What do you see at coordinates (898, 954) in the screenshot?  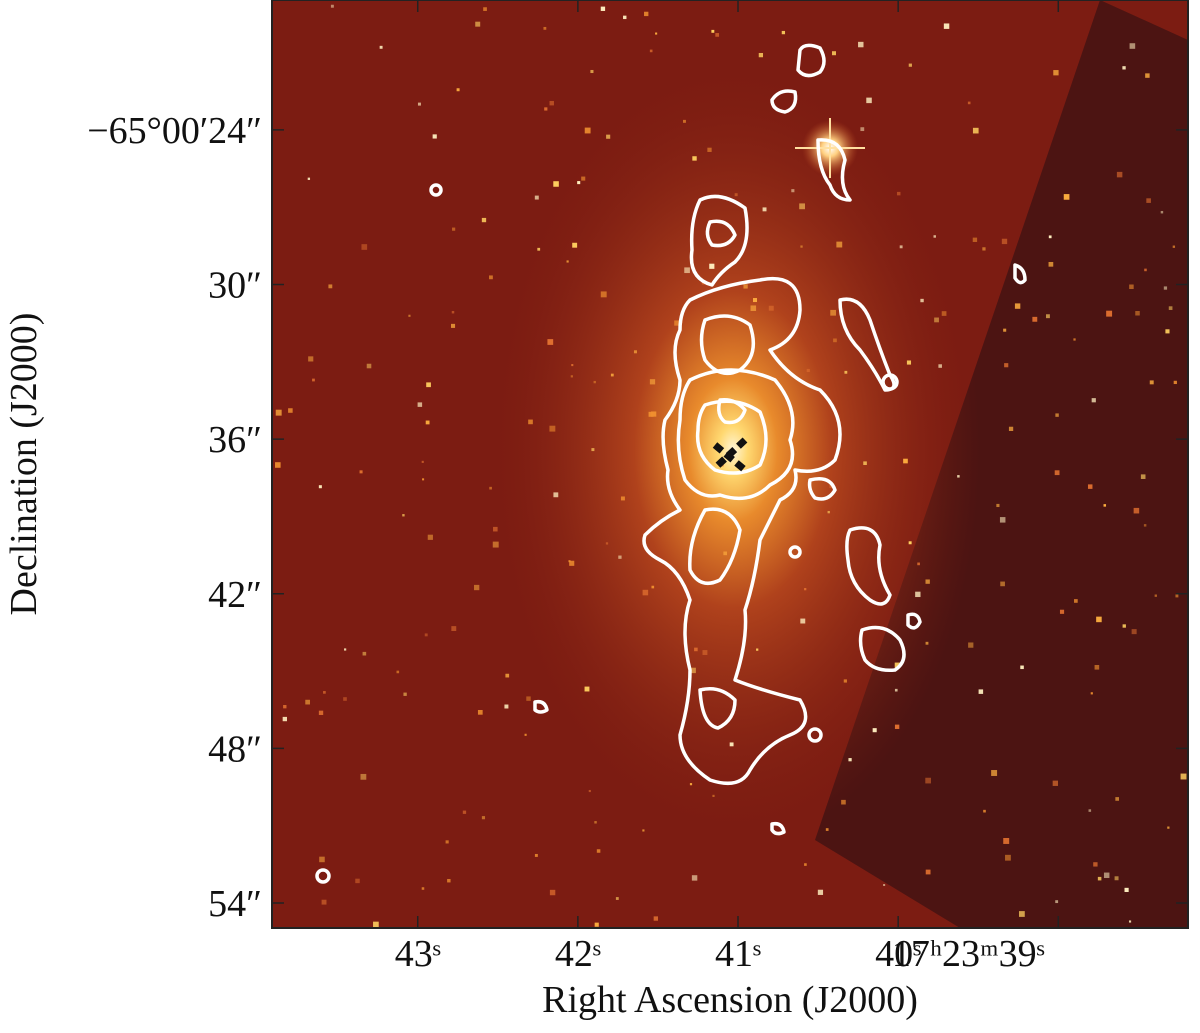 I see `x-tick-label: 40ˢ` at bounding box center [898, 954].